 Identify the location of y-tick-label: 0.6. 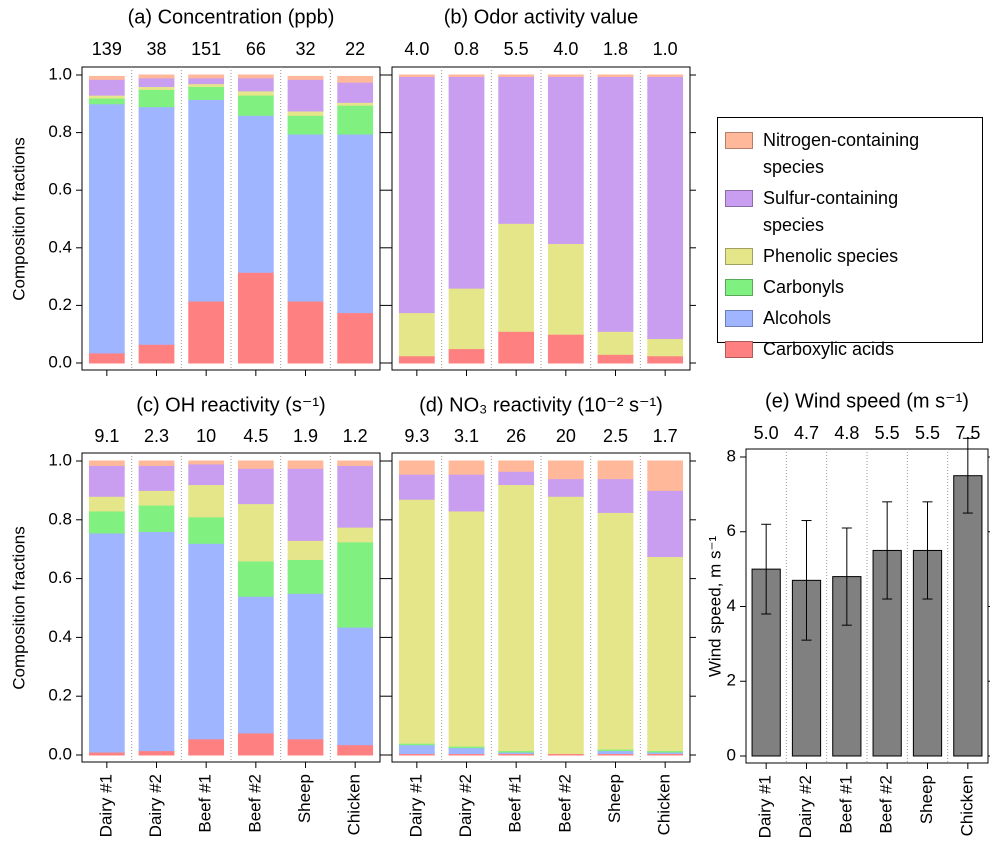
(60, 189).